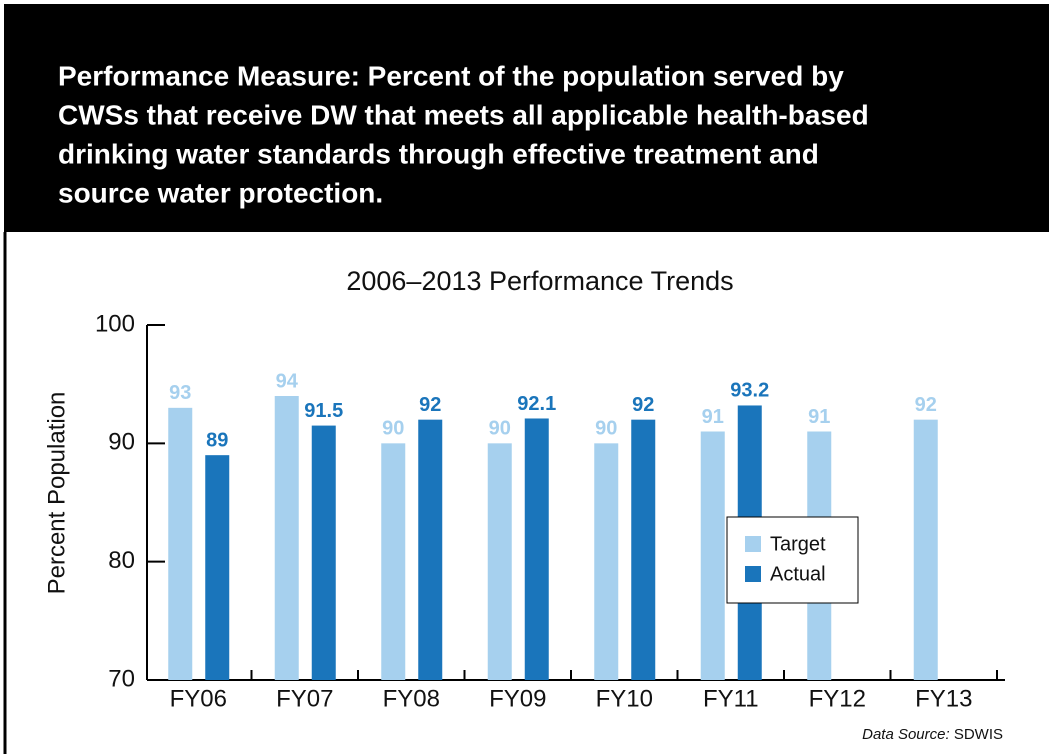 The image size is (1049, 754). Describe the element at coordinates (731, 698) in the screenshot. I see `x-tick-label: FY11` at that location.